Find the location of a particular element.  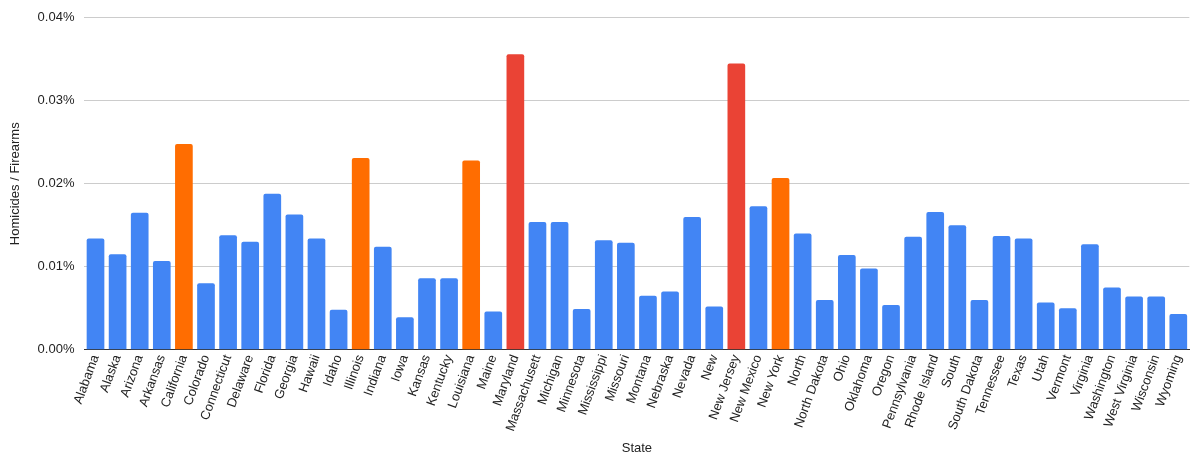

x-axis-title: State is located at coordinates (637, 447).